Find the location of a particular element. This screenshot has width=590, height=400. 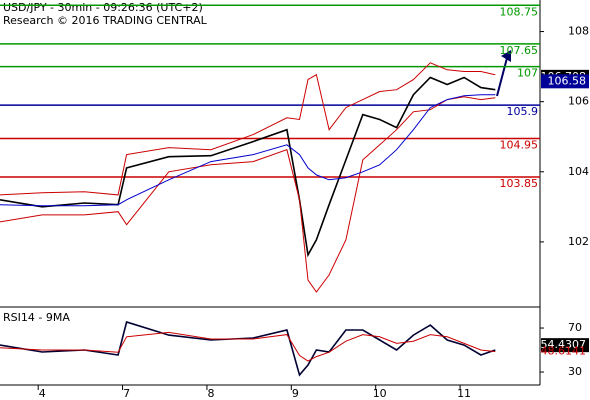

x-tick-label: 4 is located at coordinates (42, 393).